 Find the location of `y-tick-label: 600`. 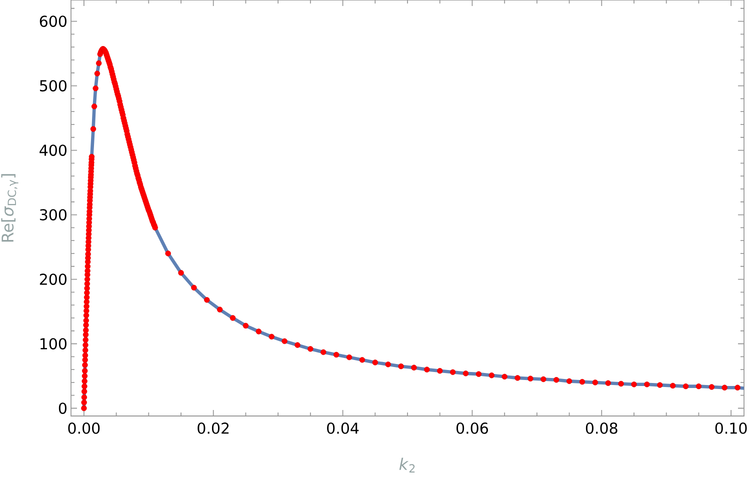

y-tick-label: 600 is located at coordinates (53, 21).